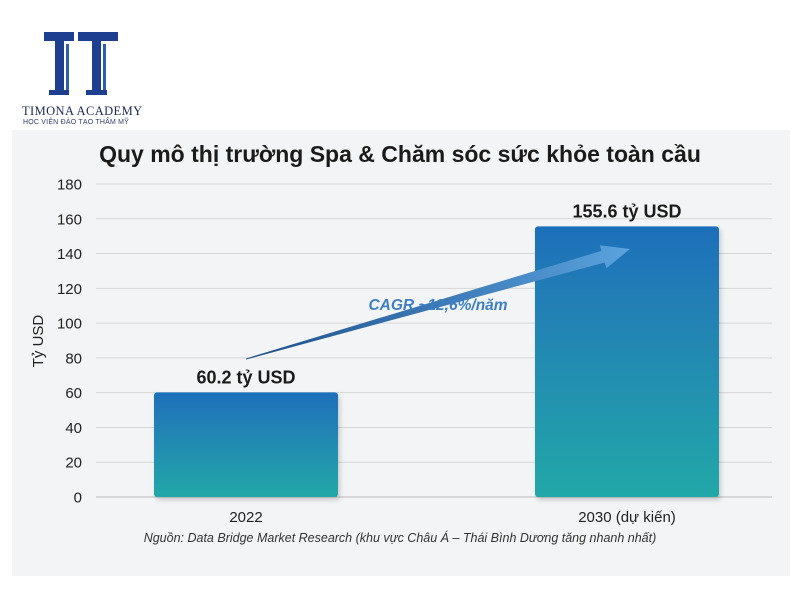 This screenshot has height=600, width=800. Describe the element at coordinates (73, 463) in the screenshot. I see `y-tick-label: 20` at that location.